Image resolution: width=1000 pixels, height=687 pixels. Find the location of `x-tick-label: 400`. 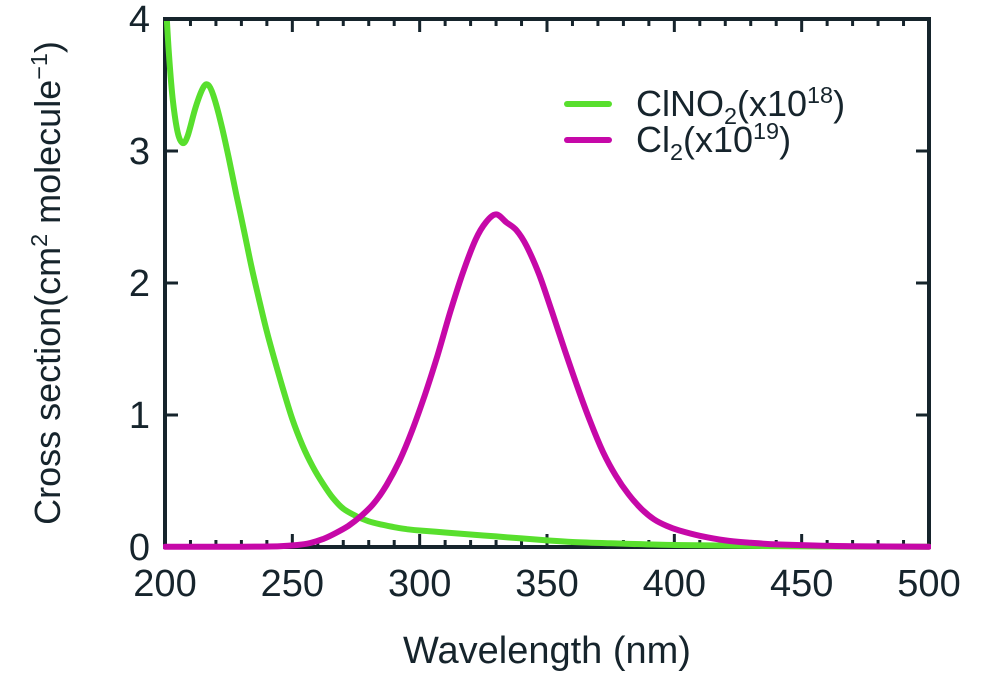

x-tick-label: 400 is located at coordinates (674, 584).